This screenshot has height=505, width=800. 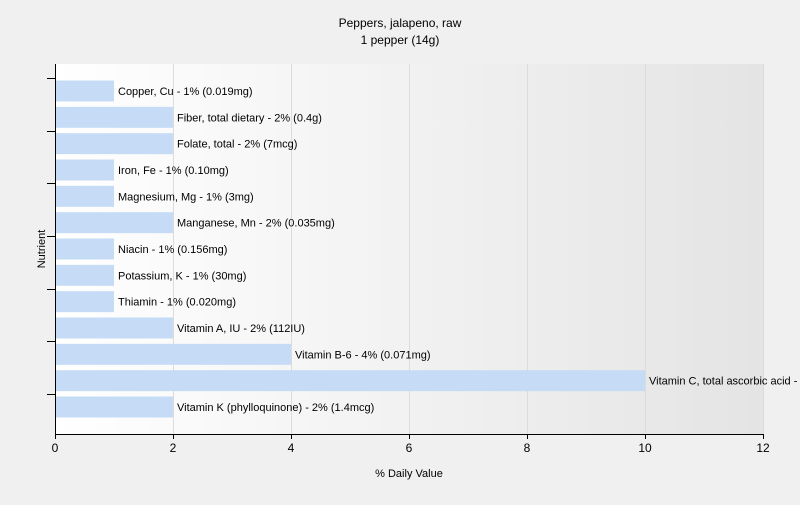 I want to click on x-tick-label: 0, so click(x=55, y=448).